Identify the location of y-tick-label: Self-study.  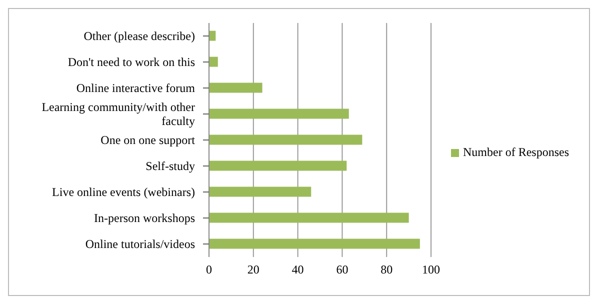
(170, 166).